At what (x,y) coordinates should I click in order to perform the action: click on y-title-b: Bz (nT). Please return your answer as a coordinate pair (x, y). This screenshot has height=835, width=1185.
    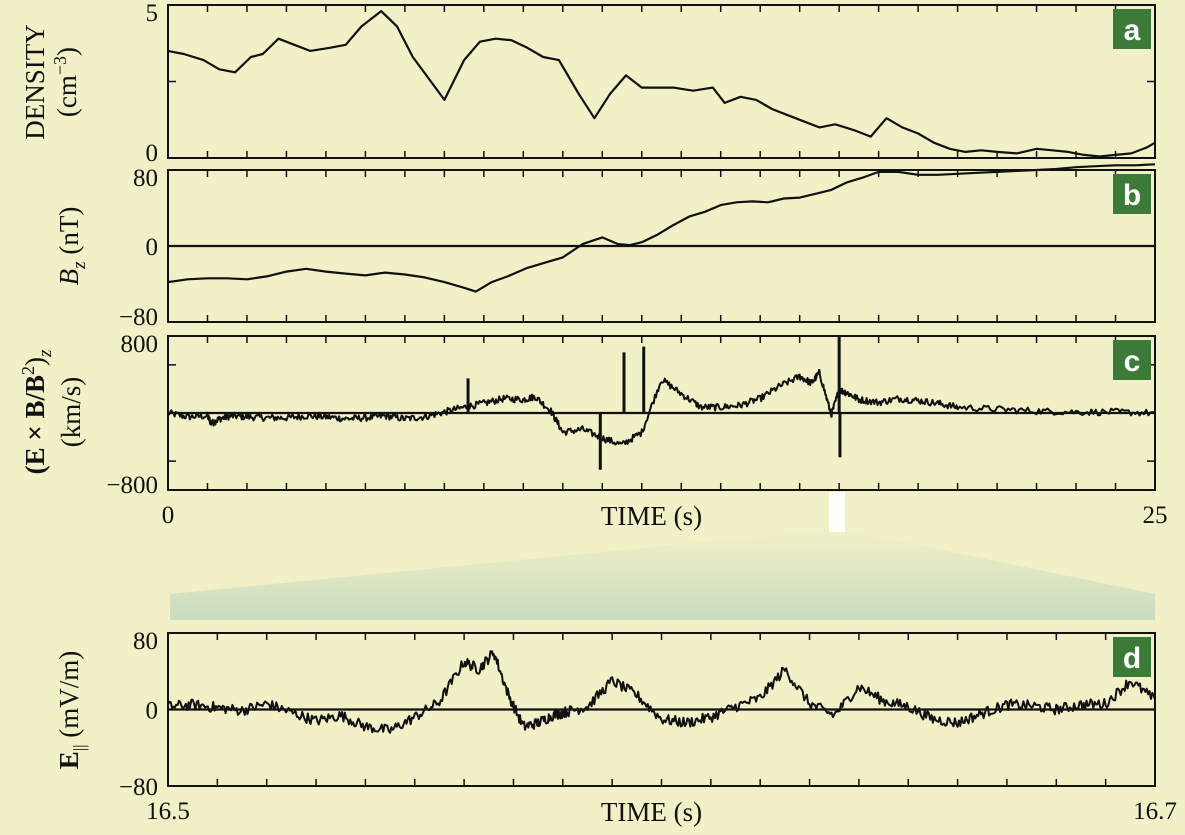
    Looking at the image, I should click on (72, 246).